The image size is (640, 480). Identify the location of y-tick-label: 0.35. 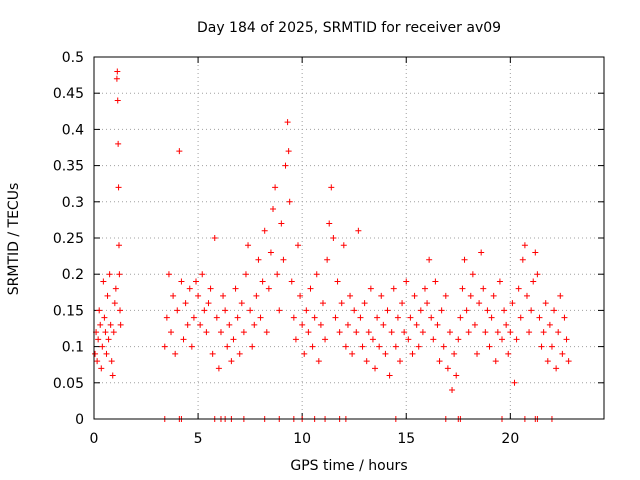
(68, 167).